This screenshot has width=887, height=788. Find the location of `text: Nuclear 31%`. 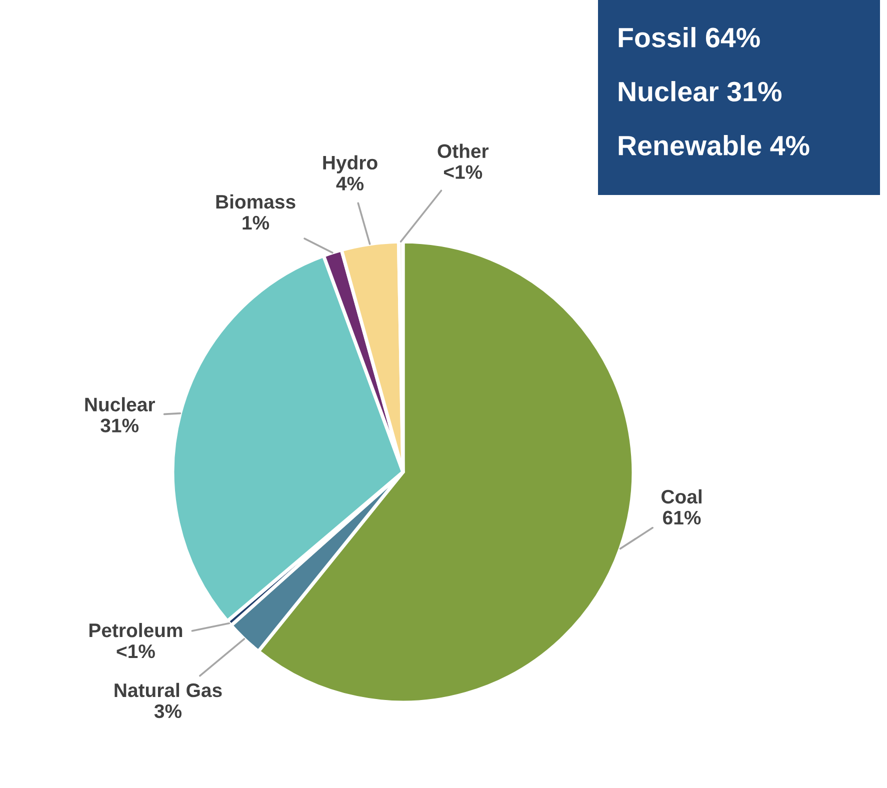

text: Nuclear 31% is located at coordinates (700, 91).